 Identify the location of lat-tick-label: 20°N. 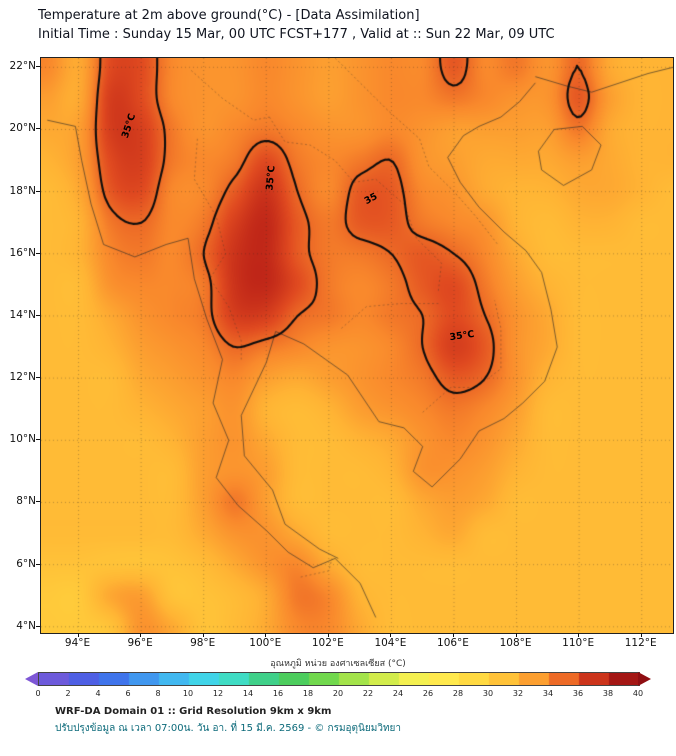
(22, 128).